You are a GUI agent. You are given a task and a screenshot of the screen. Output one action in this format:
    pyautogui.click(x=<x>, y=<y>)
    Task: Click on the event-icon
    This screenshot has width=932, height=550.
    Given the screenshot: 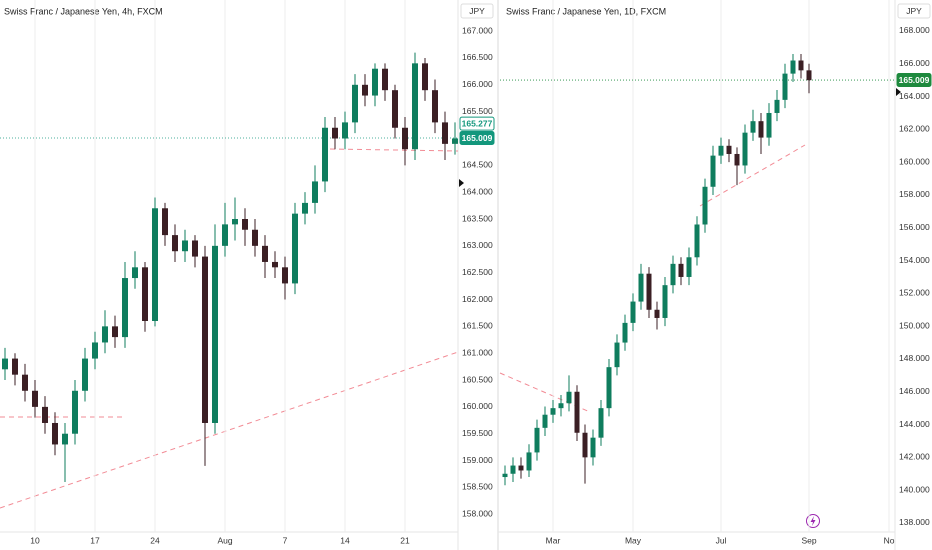 What is the action you would take?
    pyautogui.click(x=813, y=521)
    